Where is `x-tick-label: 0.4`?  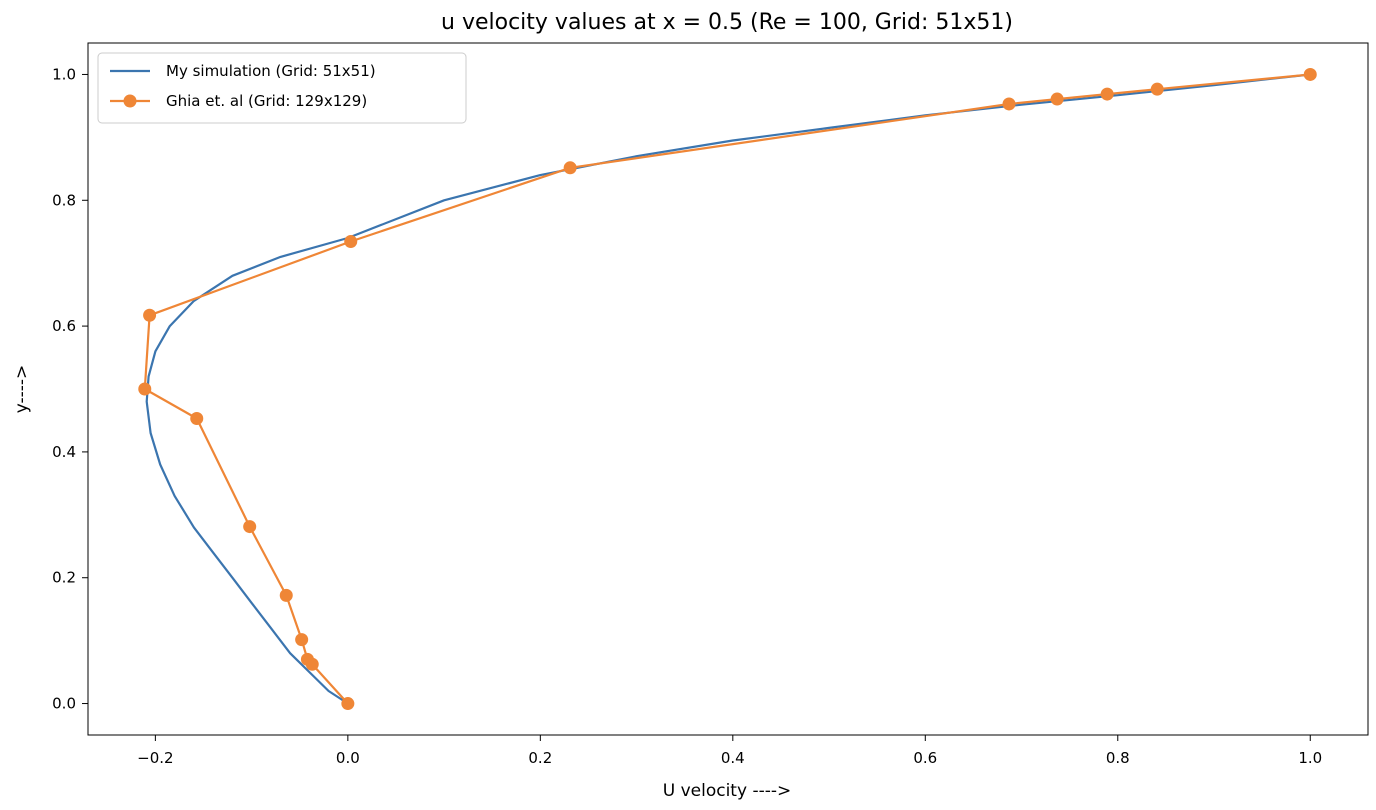
x-tick-label: 0.4 is located at coordinates (733, 758).